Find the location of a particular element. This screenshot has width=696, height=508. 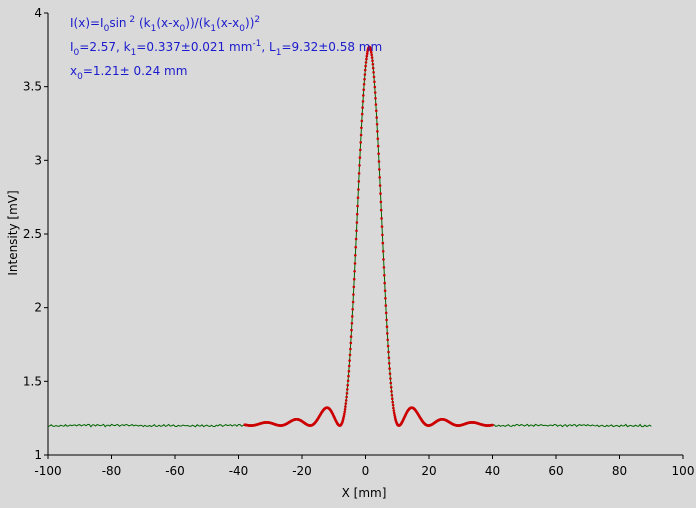

x-axis-title: X [mm] is located at coordinates (364, 493).